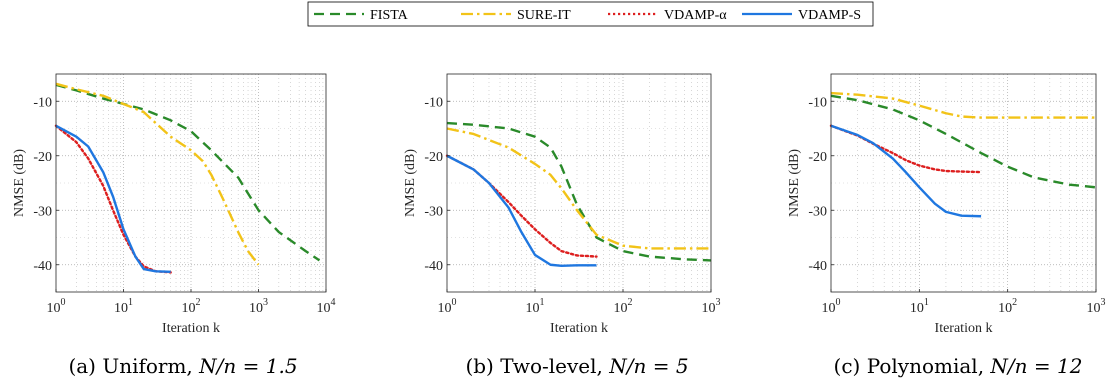 The width and height of the screenshot is (1112, 385). Describe the element at coordinates (695, 15) in the screenshot. I see `legend-label-3: VDAMP-α` at that location.